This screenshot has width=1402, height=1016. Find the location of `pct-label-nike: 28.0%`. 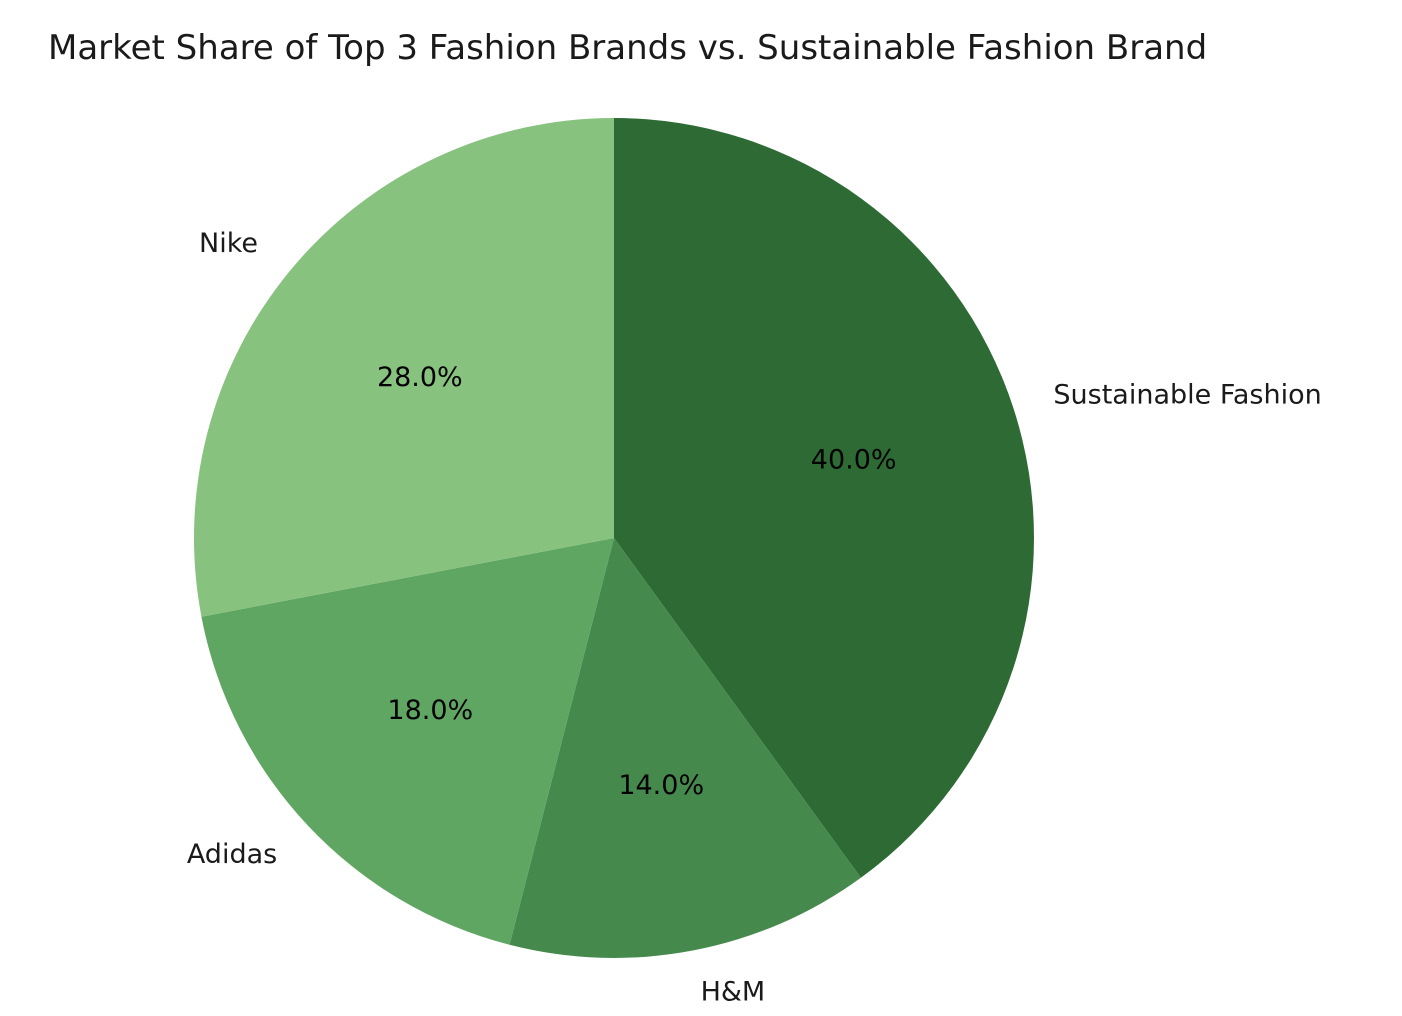

pct-label-nike: 28.0% is located at coordinates (420, 377).